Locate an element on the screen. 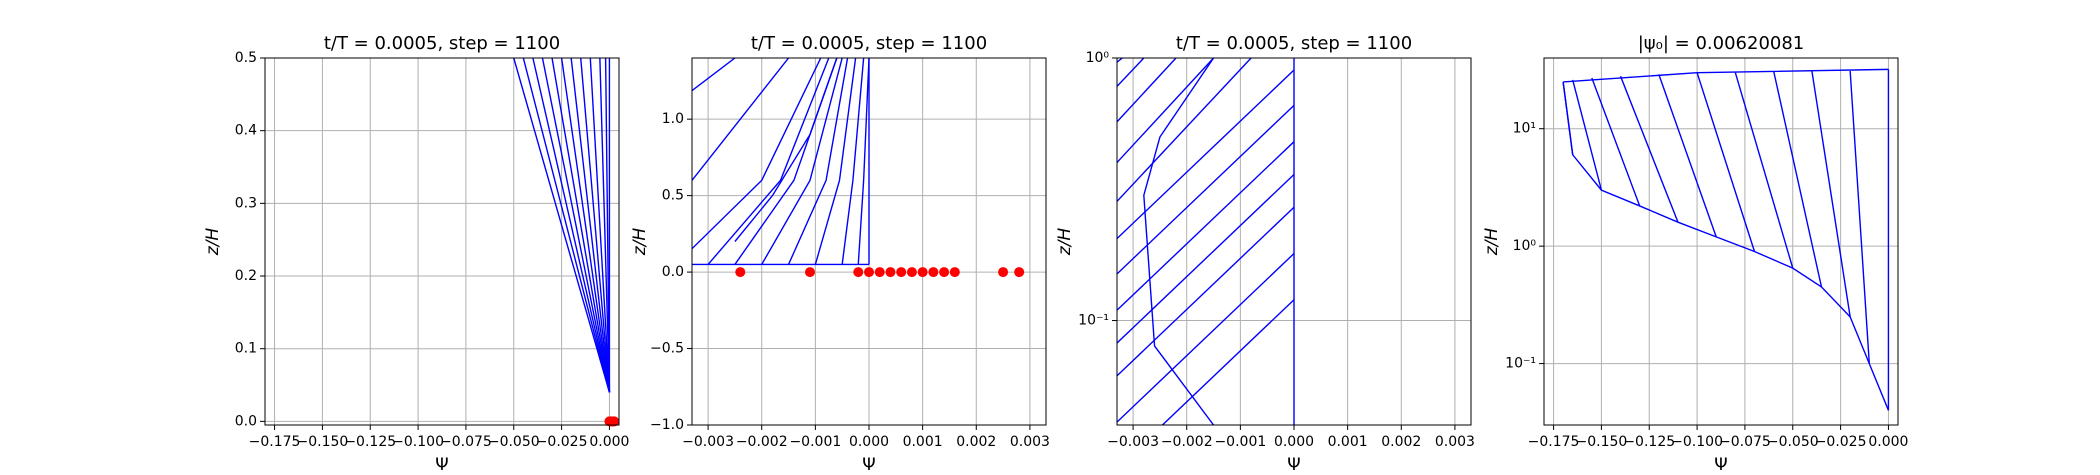  y-tick-label: 0.3 is located at coordinates (246, 203).